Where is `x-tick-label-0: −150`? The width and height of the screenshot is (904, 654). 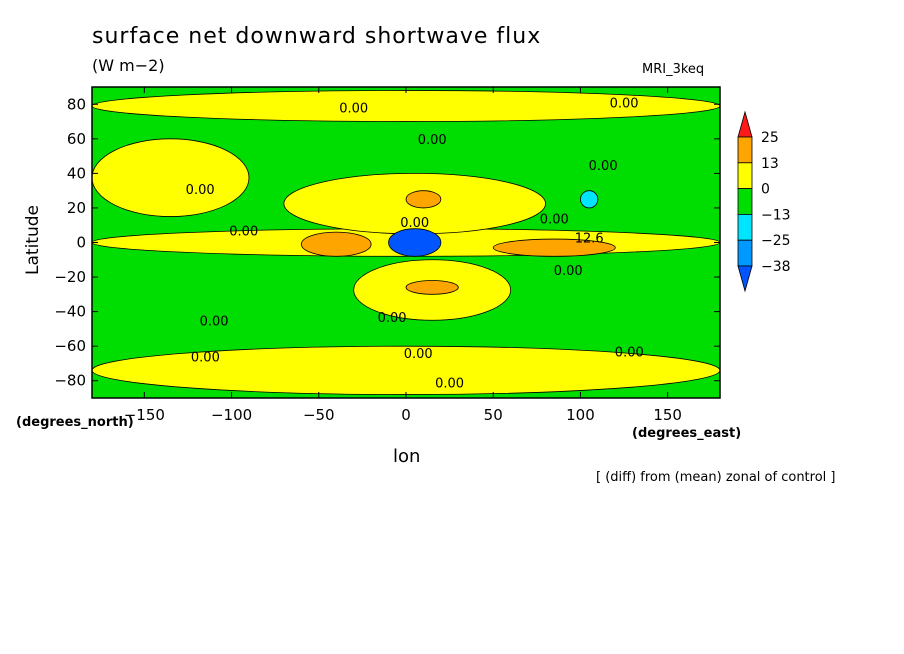 x-tick-label-0: −150 is located at coordinates (144, 415).